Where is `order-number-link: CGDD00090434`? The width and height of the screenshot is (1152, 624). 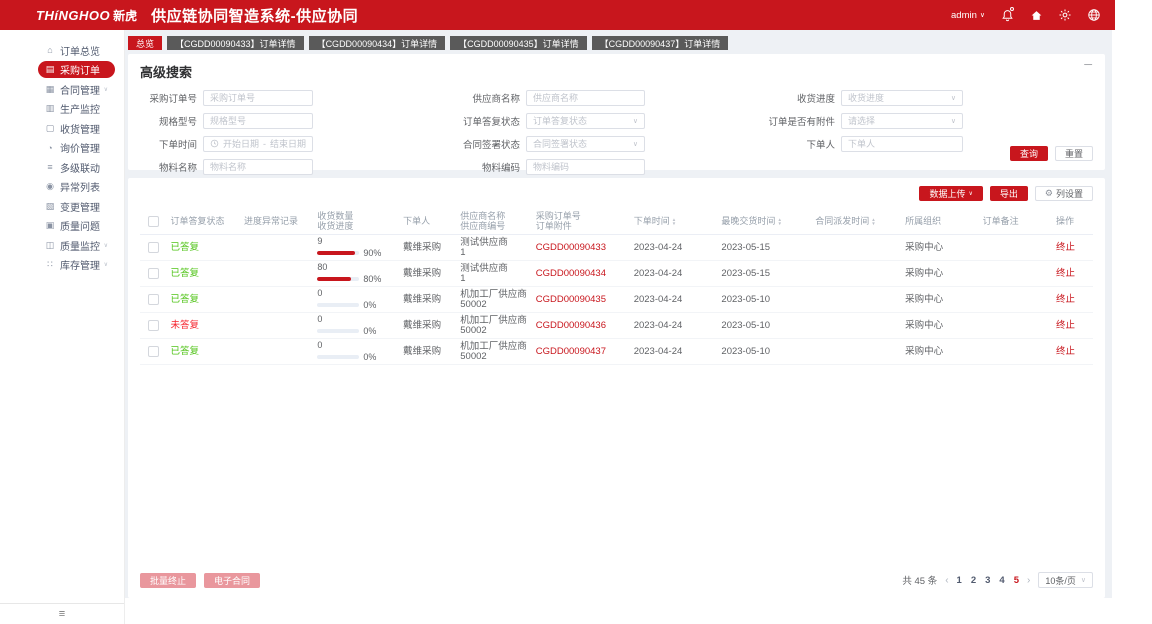
order-number-link: CGDD00090434 is located at coordinates (570, 273).